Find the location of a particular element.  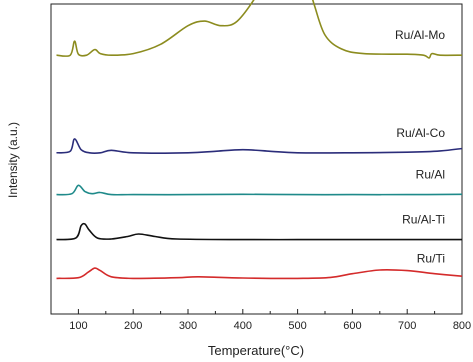

series-label: Ru/Ti is located at coordinates (431, 258).